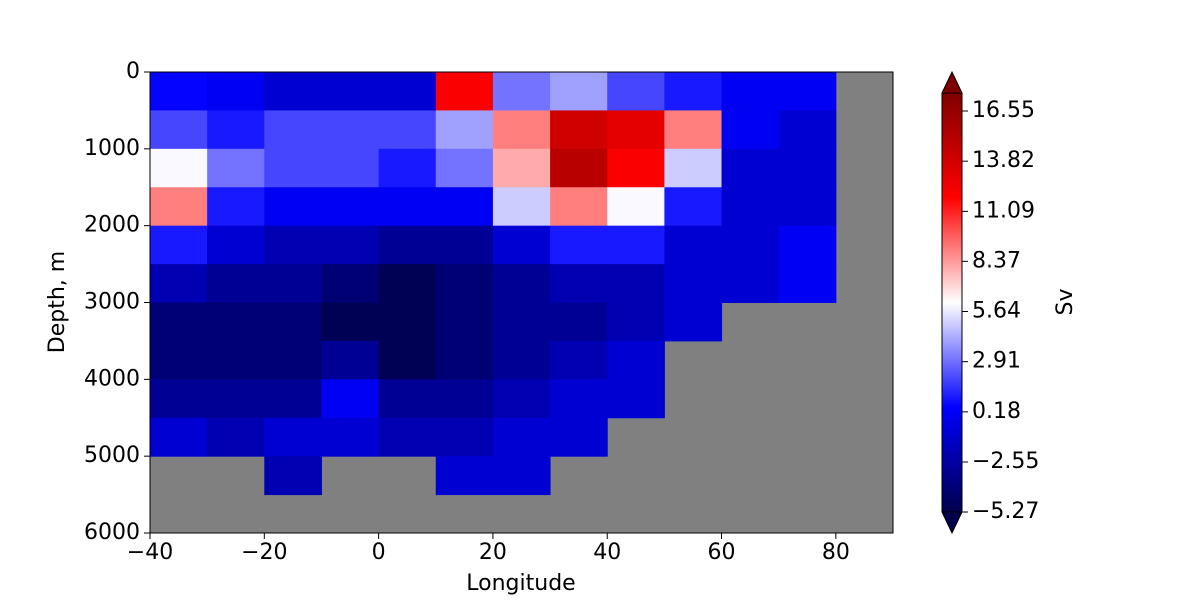 The image size is (1200, 600). Describe the element at coordinates (1003, 110) in the screenshot. I see `colorbar-tick-label: 16.55` at that location.